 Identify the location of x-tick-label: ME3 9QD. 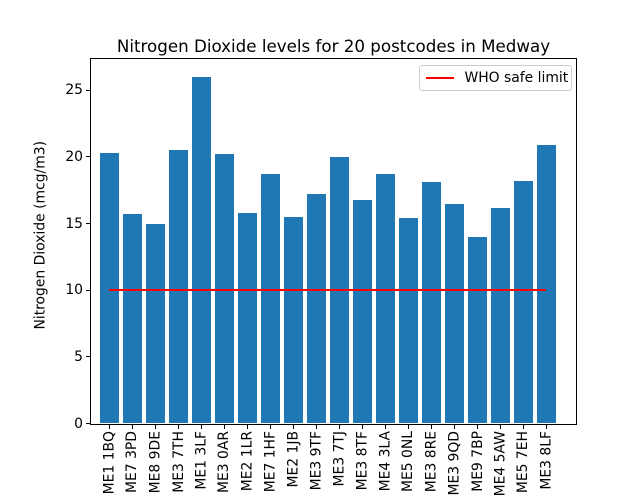
(454, 463).